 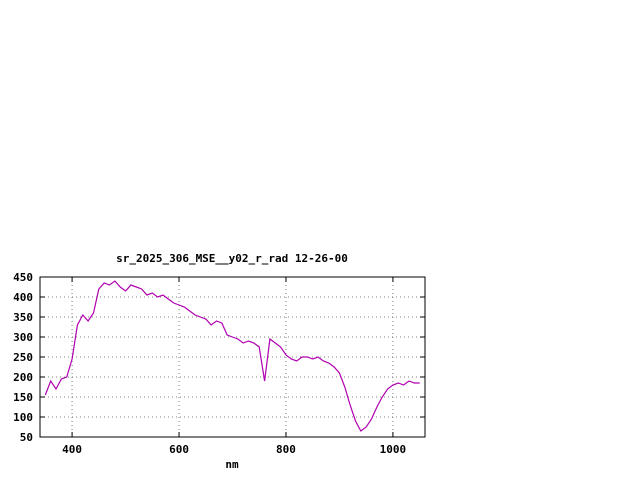 I want to click on x-tick-label: 400, so click(x=72, y=449).